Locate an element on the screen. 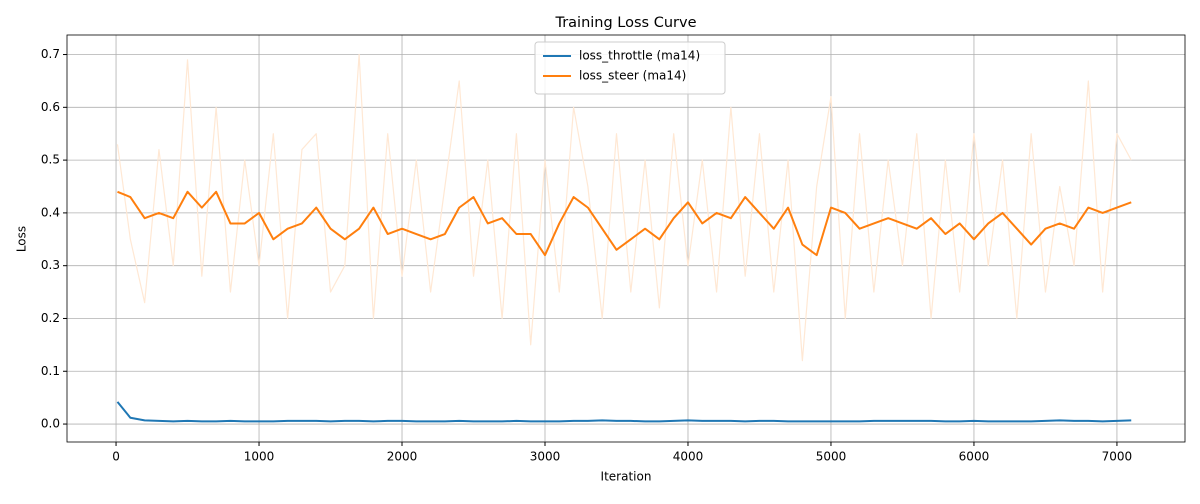 This screenshot has height=504, width=1200. x-tick-label: 6000 is located at coordinates (974, 457).